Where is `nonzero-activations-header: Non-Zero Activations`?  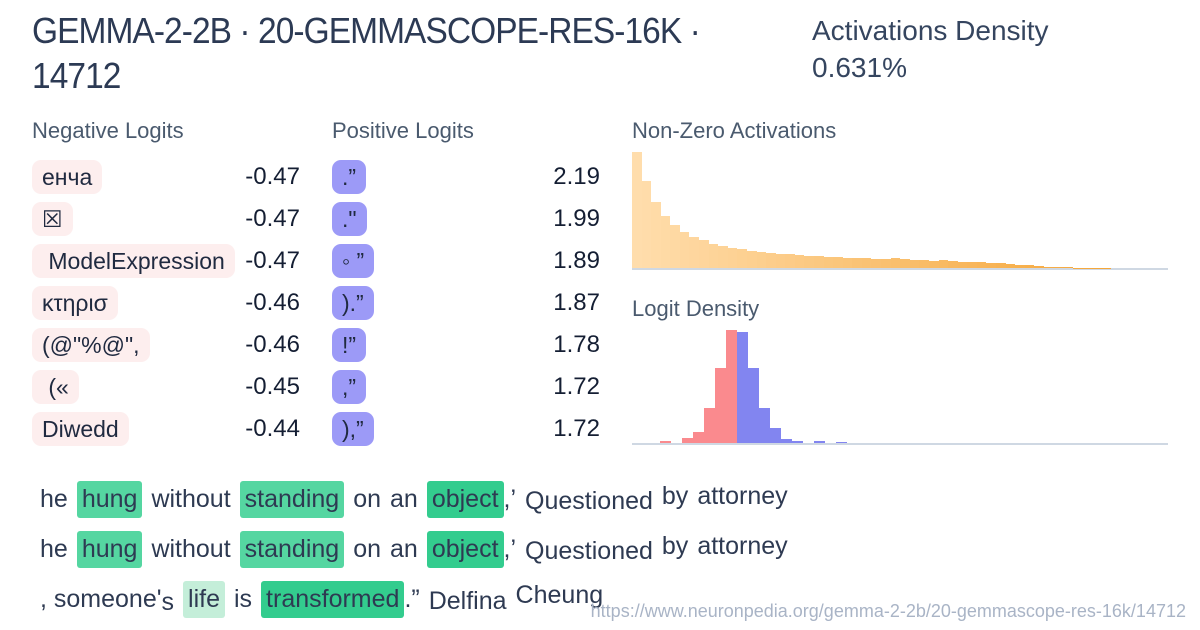
nonzero-activations-header: Non-Zero Activations is located at coordinates (734, 130).